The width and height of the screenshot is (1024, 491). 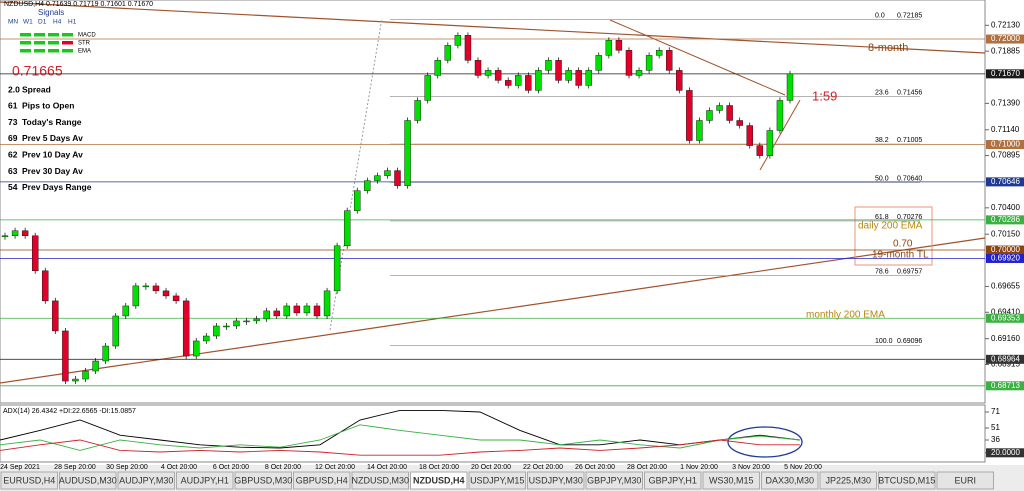 I want to click on level-label: 0.71000, so click(x=1005, y=144).